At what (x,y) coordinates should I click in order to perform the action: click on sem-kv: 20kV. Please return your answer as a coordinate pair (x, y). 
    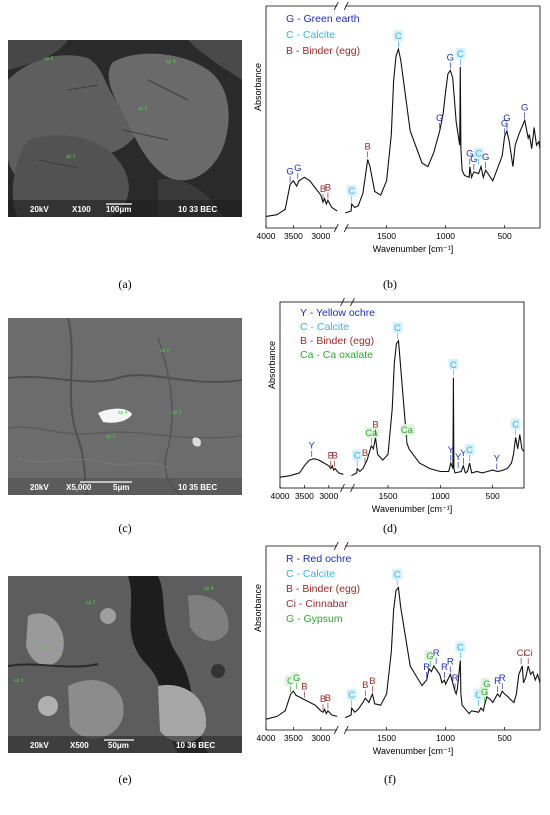
    Looking at the image, I should click on (39, 745).